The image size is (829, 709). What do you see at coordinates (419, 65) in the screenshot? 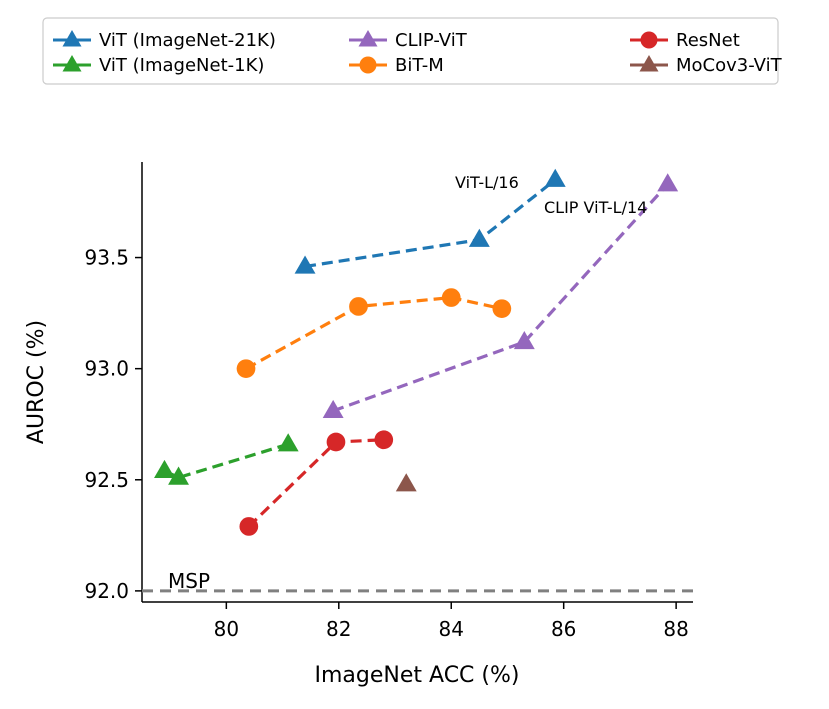
I see `legend-label: BiT-M` at bounding box center [419, 65].